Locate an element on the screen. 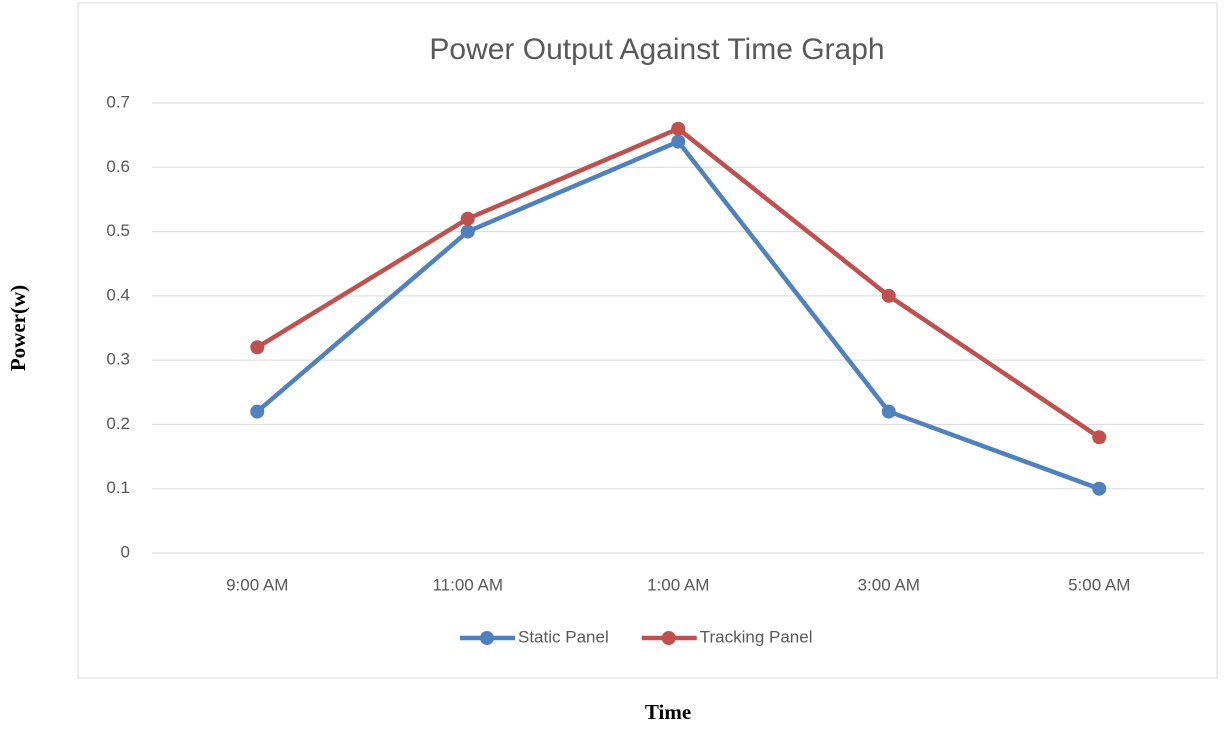  y-tick-label: 0.1 is located at coordinates (118, 487).